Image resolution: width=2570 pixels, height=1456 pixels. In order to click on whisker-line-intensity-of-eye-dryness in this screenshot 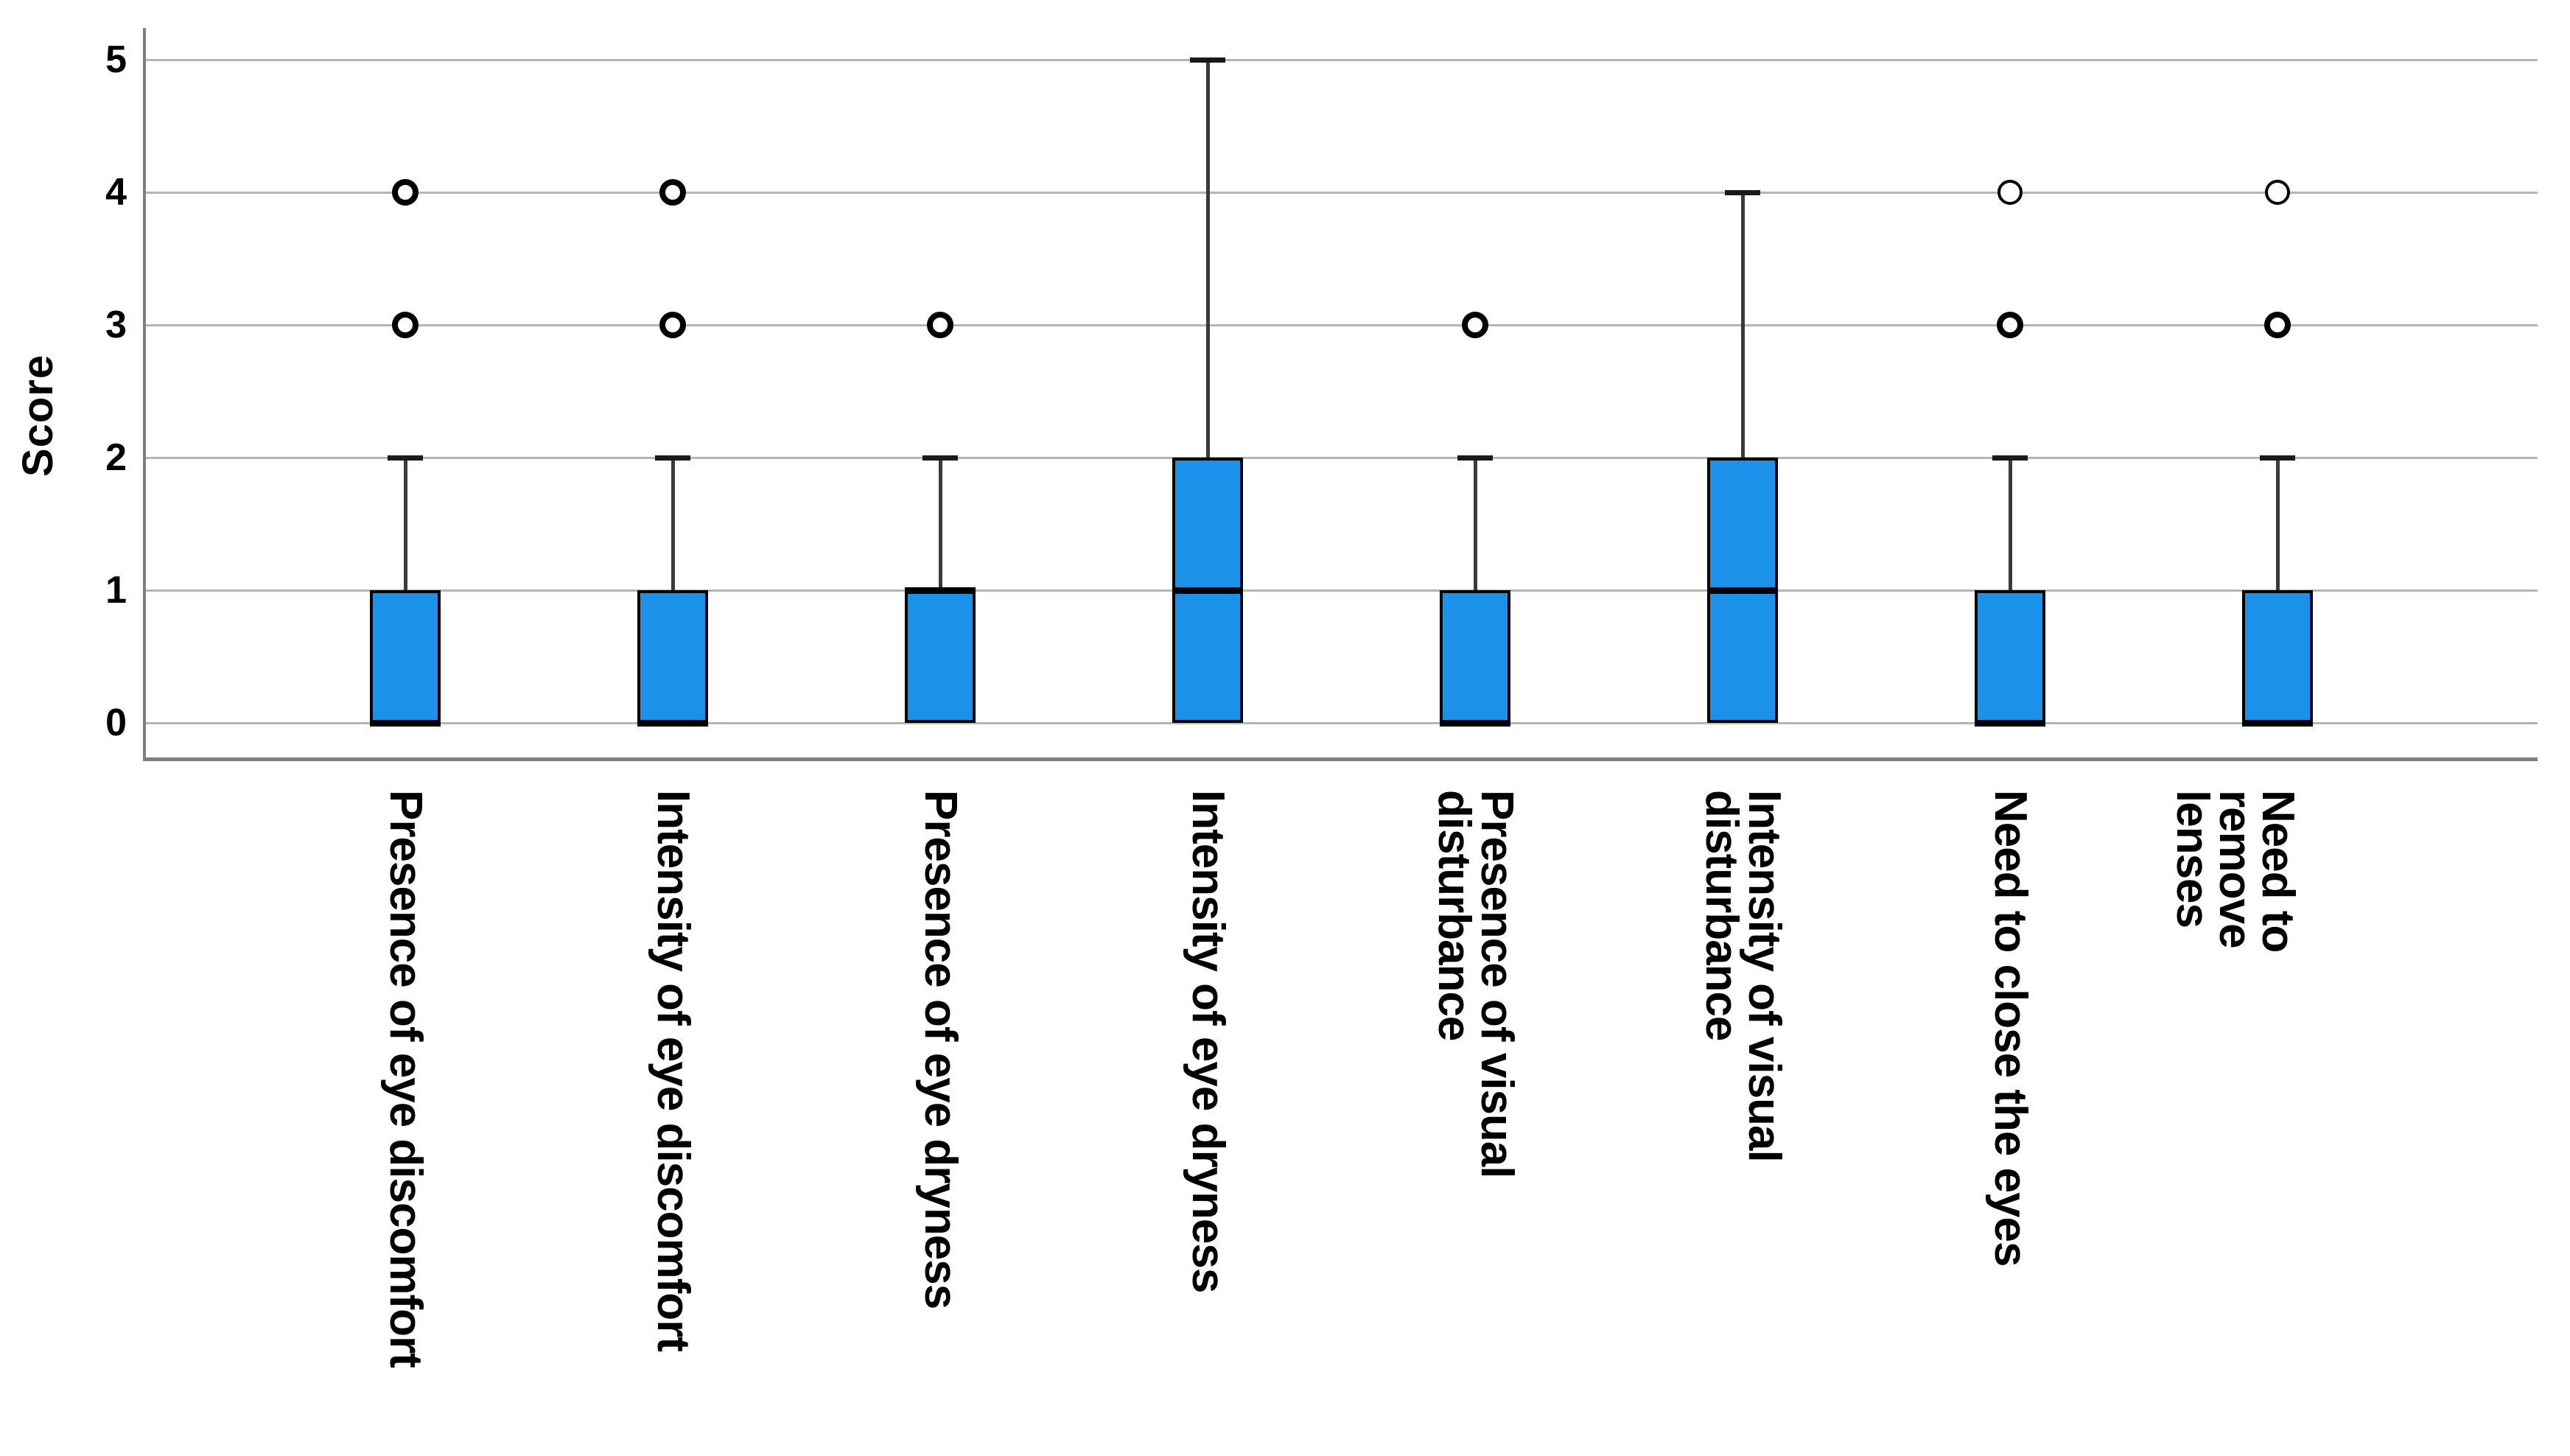, I will do `click(1207, 260)`.